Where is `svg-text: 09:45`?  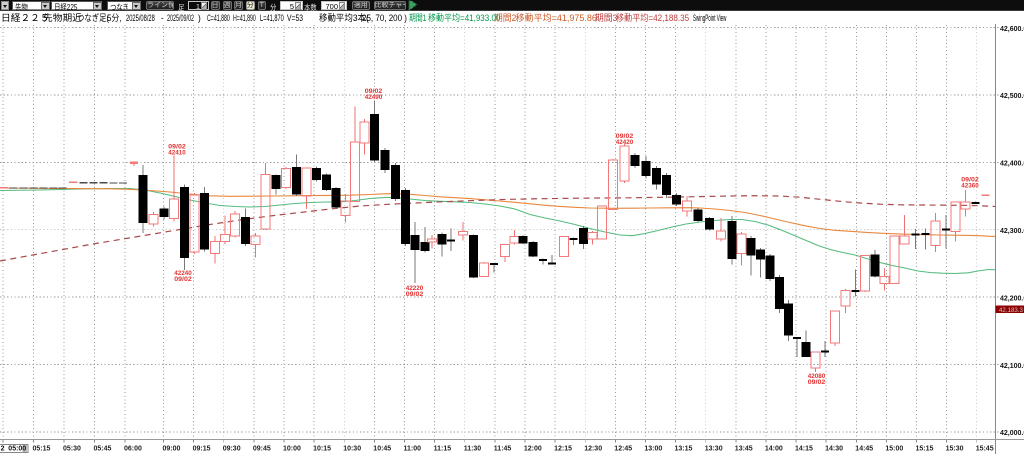
svg-text: 09:45 is located at coordinates (262, 449).